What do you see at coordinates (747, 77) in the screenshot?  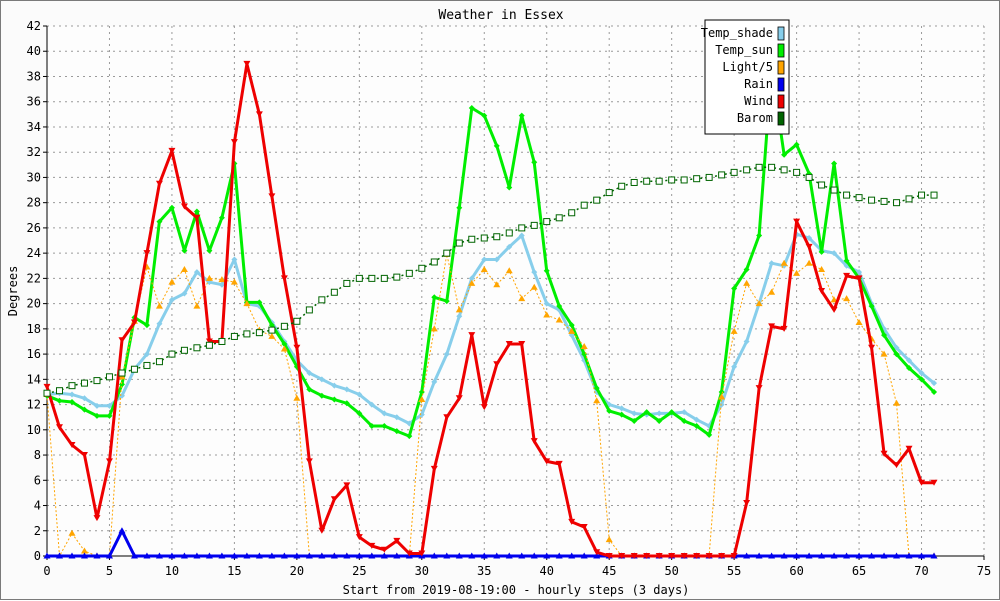 I see `legend-box` at bounding box center [747, 77].